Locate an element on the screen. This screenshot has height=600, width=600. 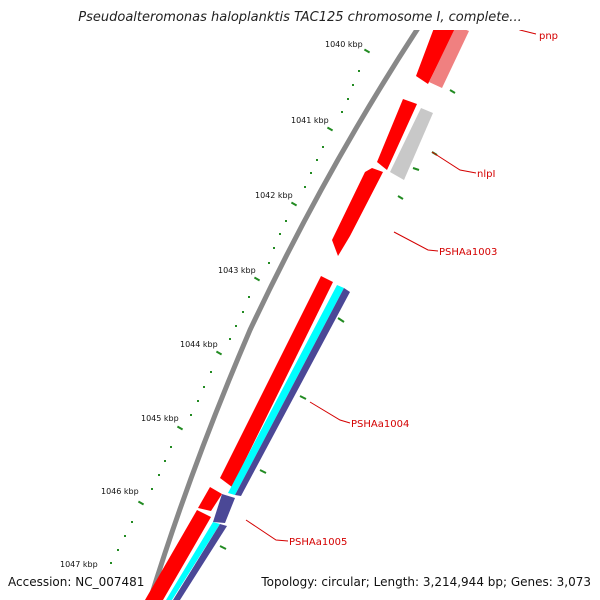
gene-label-PSHAa1005: PSHAa1005 is located at coordinates (318, 542).